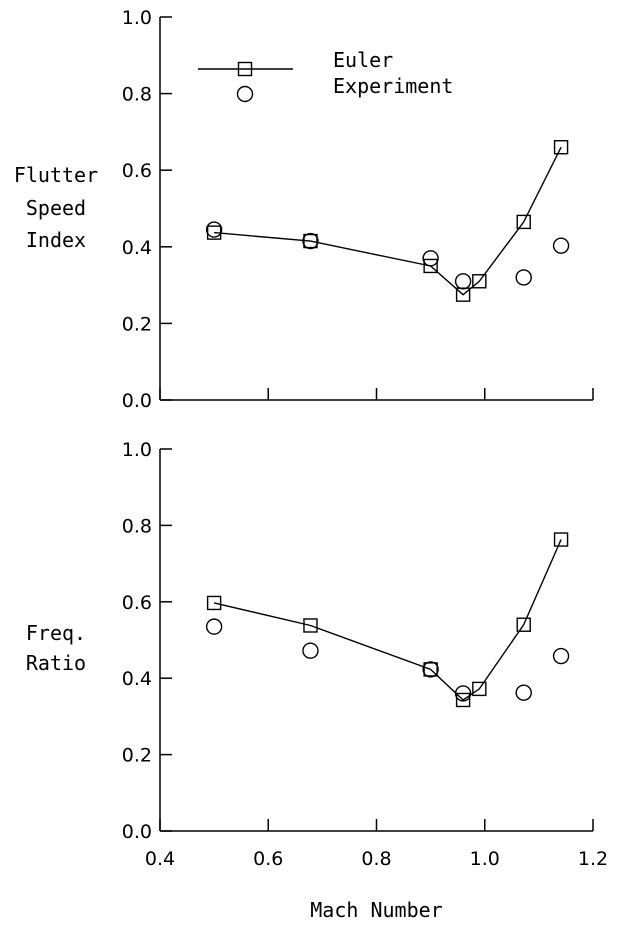  I want to click on panel2-y-tick-label: 0.2, so click(137, 756).